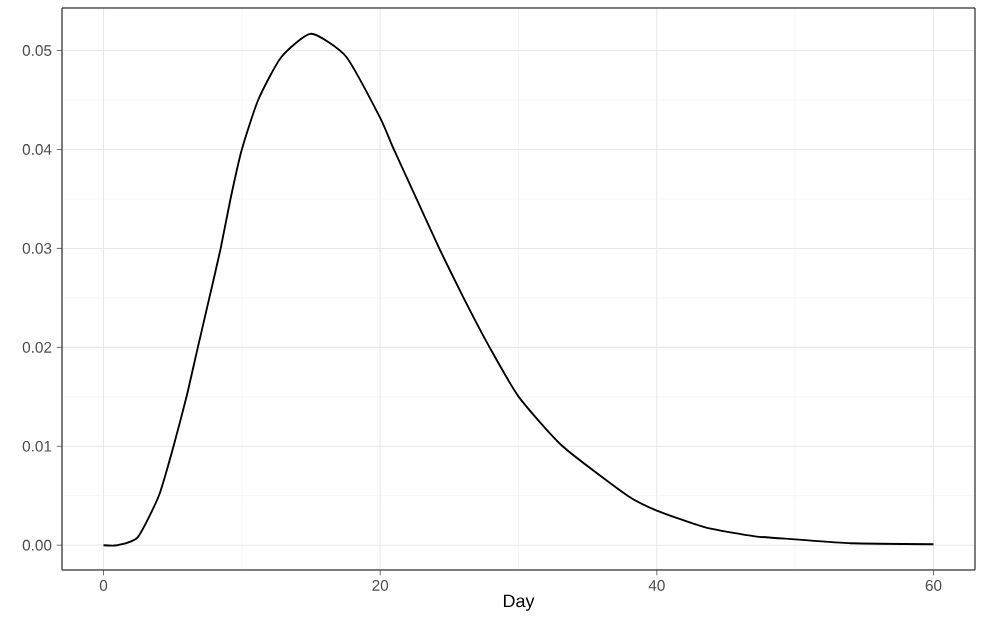 The width and height of the screenshot is (1003, 635). What do you see at coordinates (37, 545) in the screenshot?
I see `y-tick-label: 0.00` at bounding box center [37, 545].